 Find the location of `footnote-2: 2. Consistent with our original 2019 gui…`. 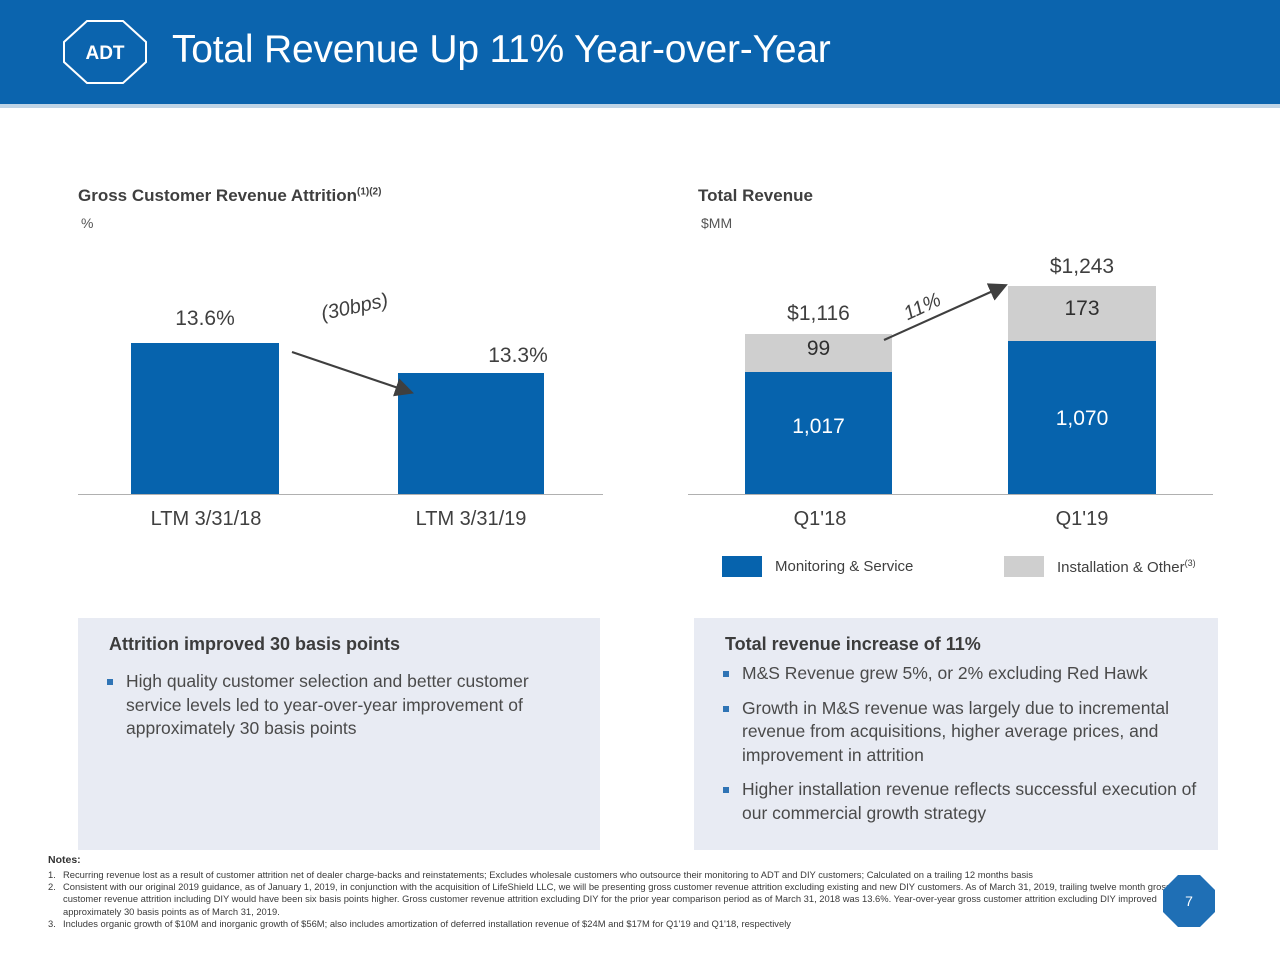

footnote-2: 2. Consistent with our original 2019 gui… is located at coordinates (618, 899).